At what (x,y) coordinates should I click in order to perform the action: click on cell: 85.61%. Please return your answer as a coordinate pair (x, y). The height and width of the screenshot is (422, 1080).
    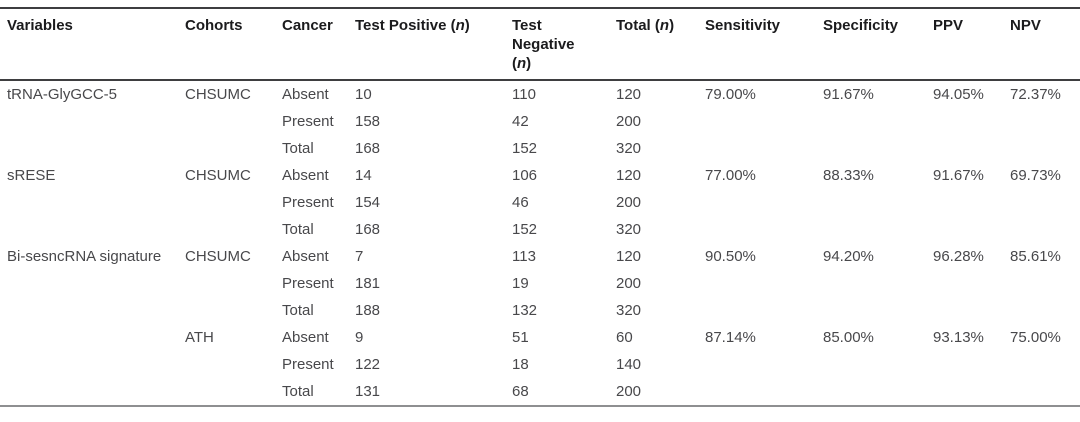
    Looking at the image, I should click on (1035, 256).